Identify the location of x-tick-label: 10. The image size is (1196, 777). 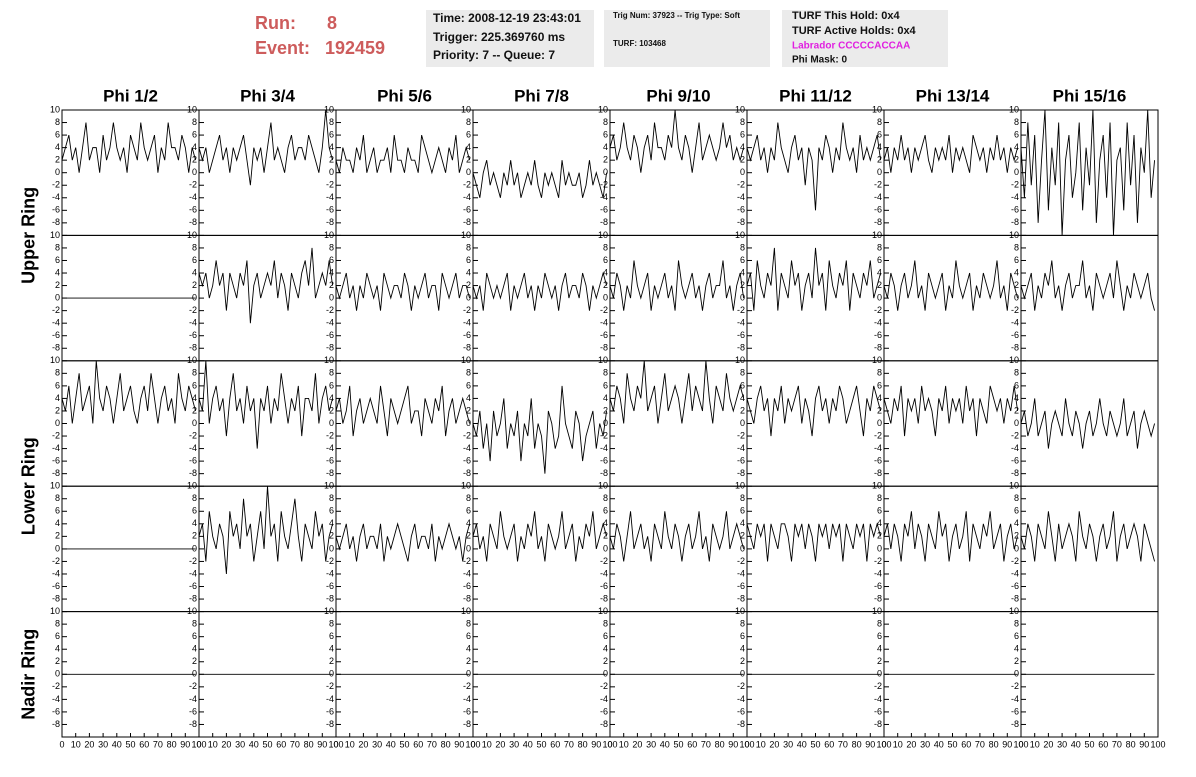
(761, 744).